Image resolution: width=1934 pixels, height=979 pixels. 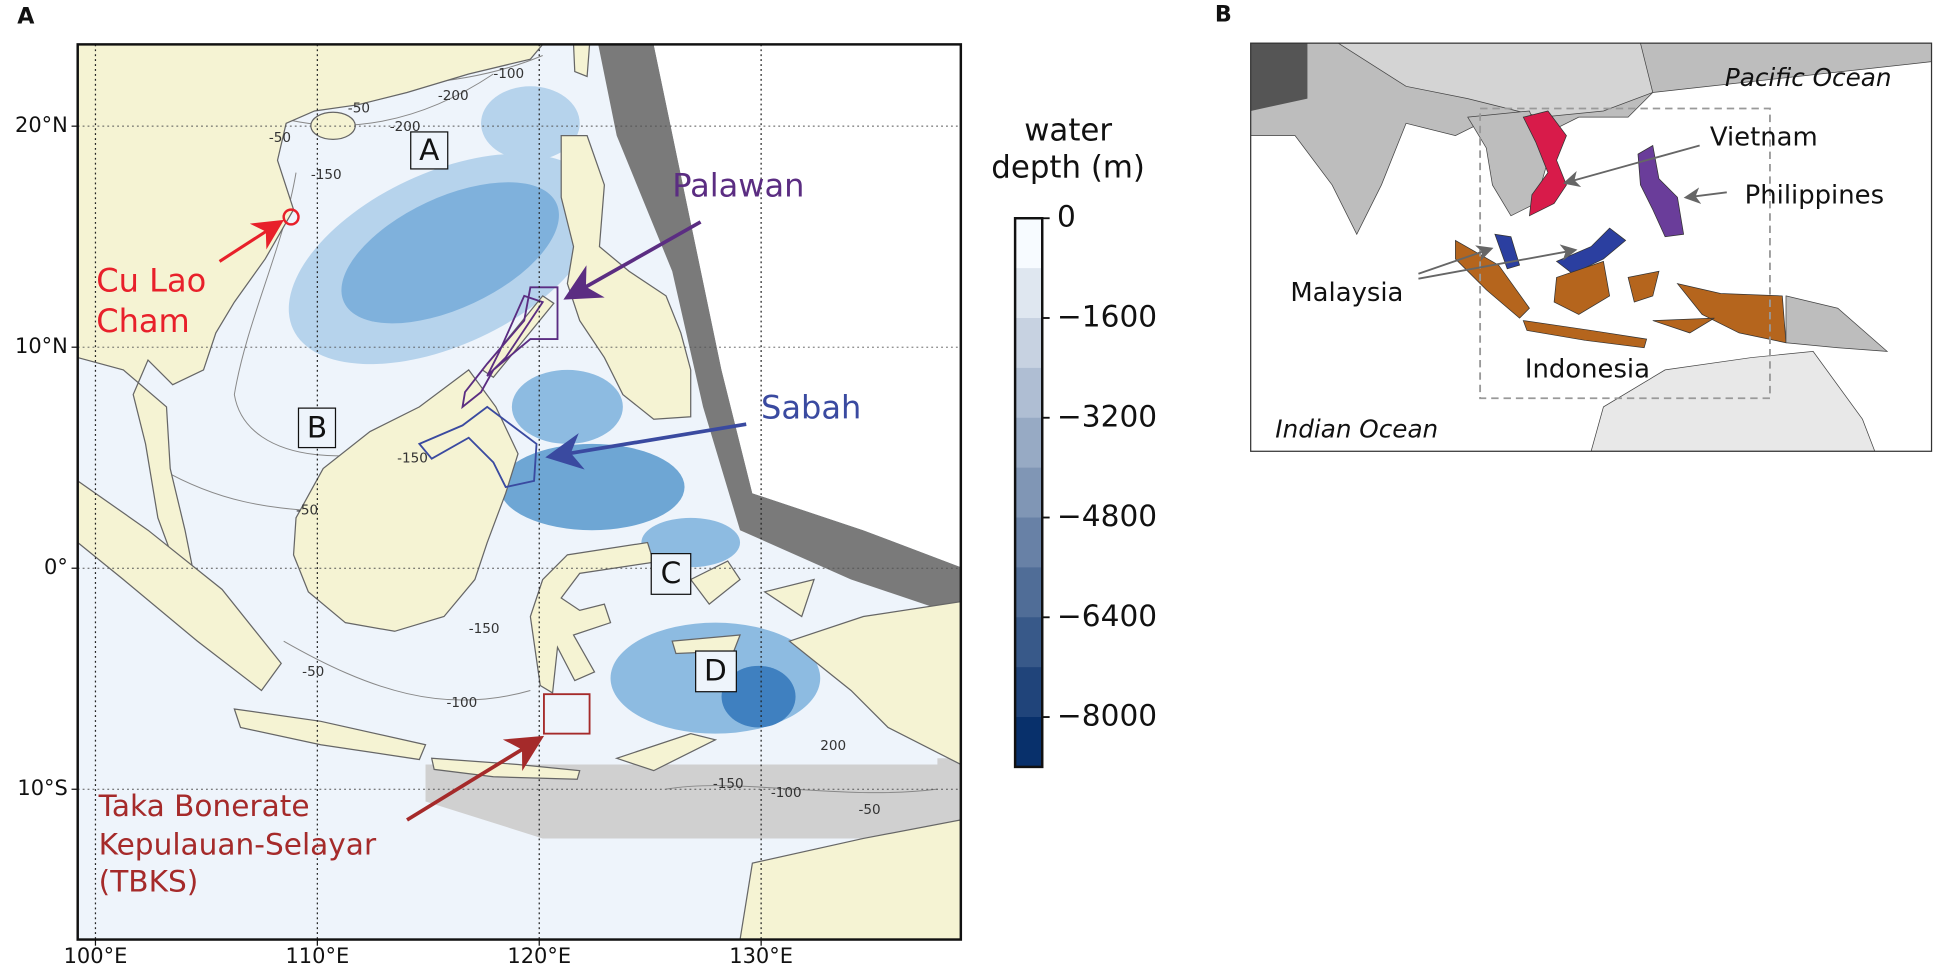 What do you see at coordinates (1223, 14) in the screenshot?
I see `panel-label: B` at bounding box center [1223, 14].